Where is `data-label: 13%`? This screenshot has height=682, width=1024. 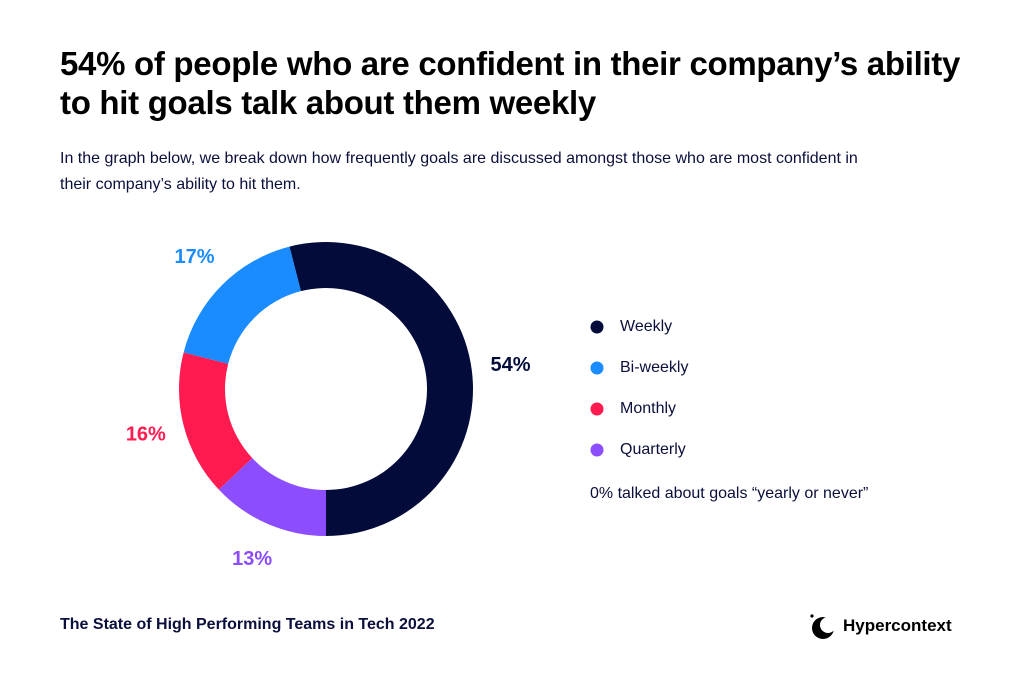
data-label: 13% is located at coordinates (252, 559).